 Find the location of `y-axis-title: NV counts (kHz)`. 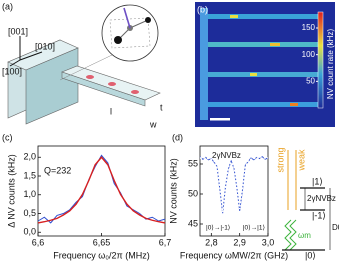

y-axis-title: NV counts (kHz) is located at coordinates (173, 191).